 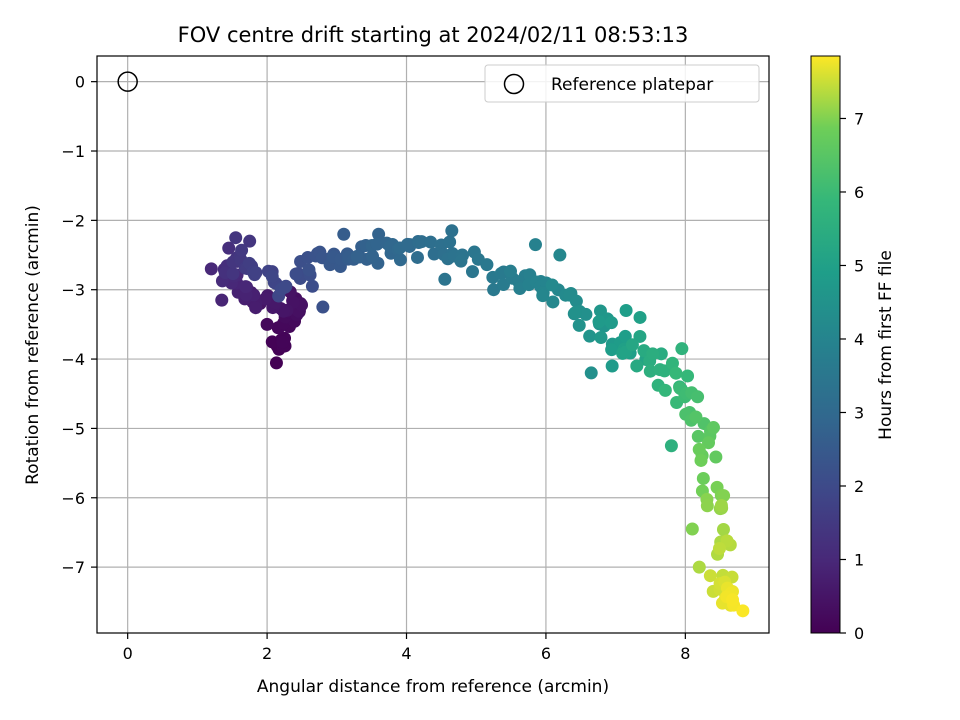 I want to click on x-axis-ticks: 0 2 4 6 8, so click(x=406, y=648).